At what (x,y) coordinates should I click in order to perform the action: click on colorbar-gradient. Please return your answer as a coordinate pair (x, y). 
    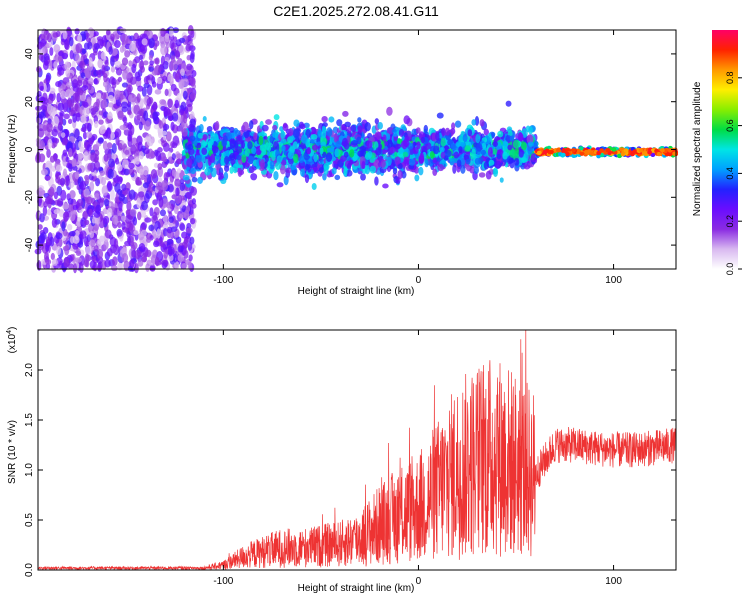
    Looking at the image, I should click on (725, 149).